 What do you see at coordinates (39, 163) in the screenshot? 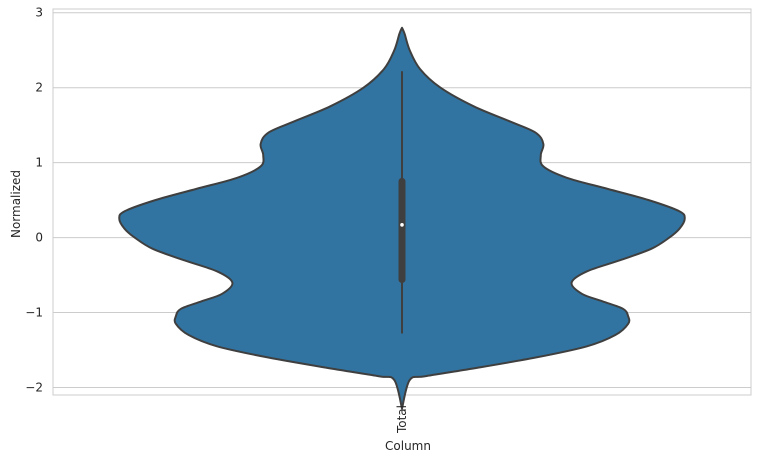
I see `y-tick-label: 1` at bounding box center [39, 163].